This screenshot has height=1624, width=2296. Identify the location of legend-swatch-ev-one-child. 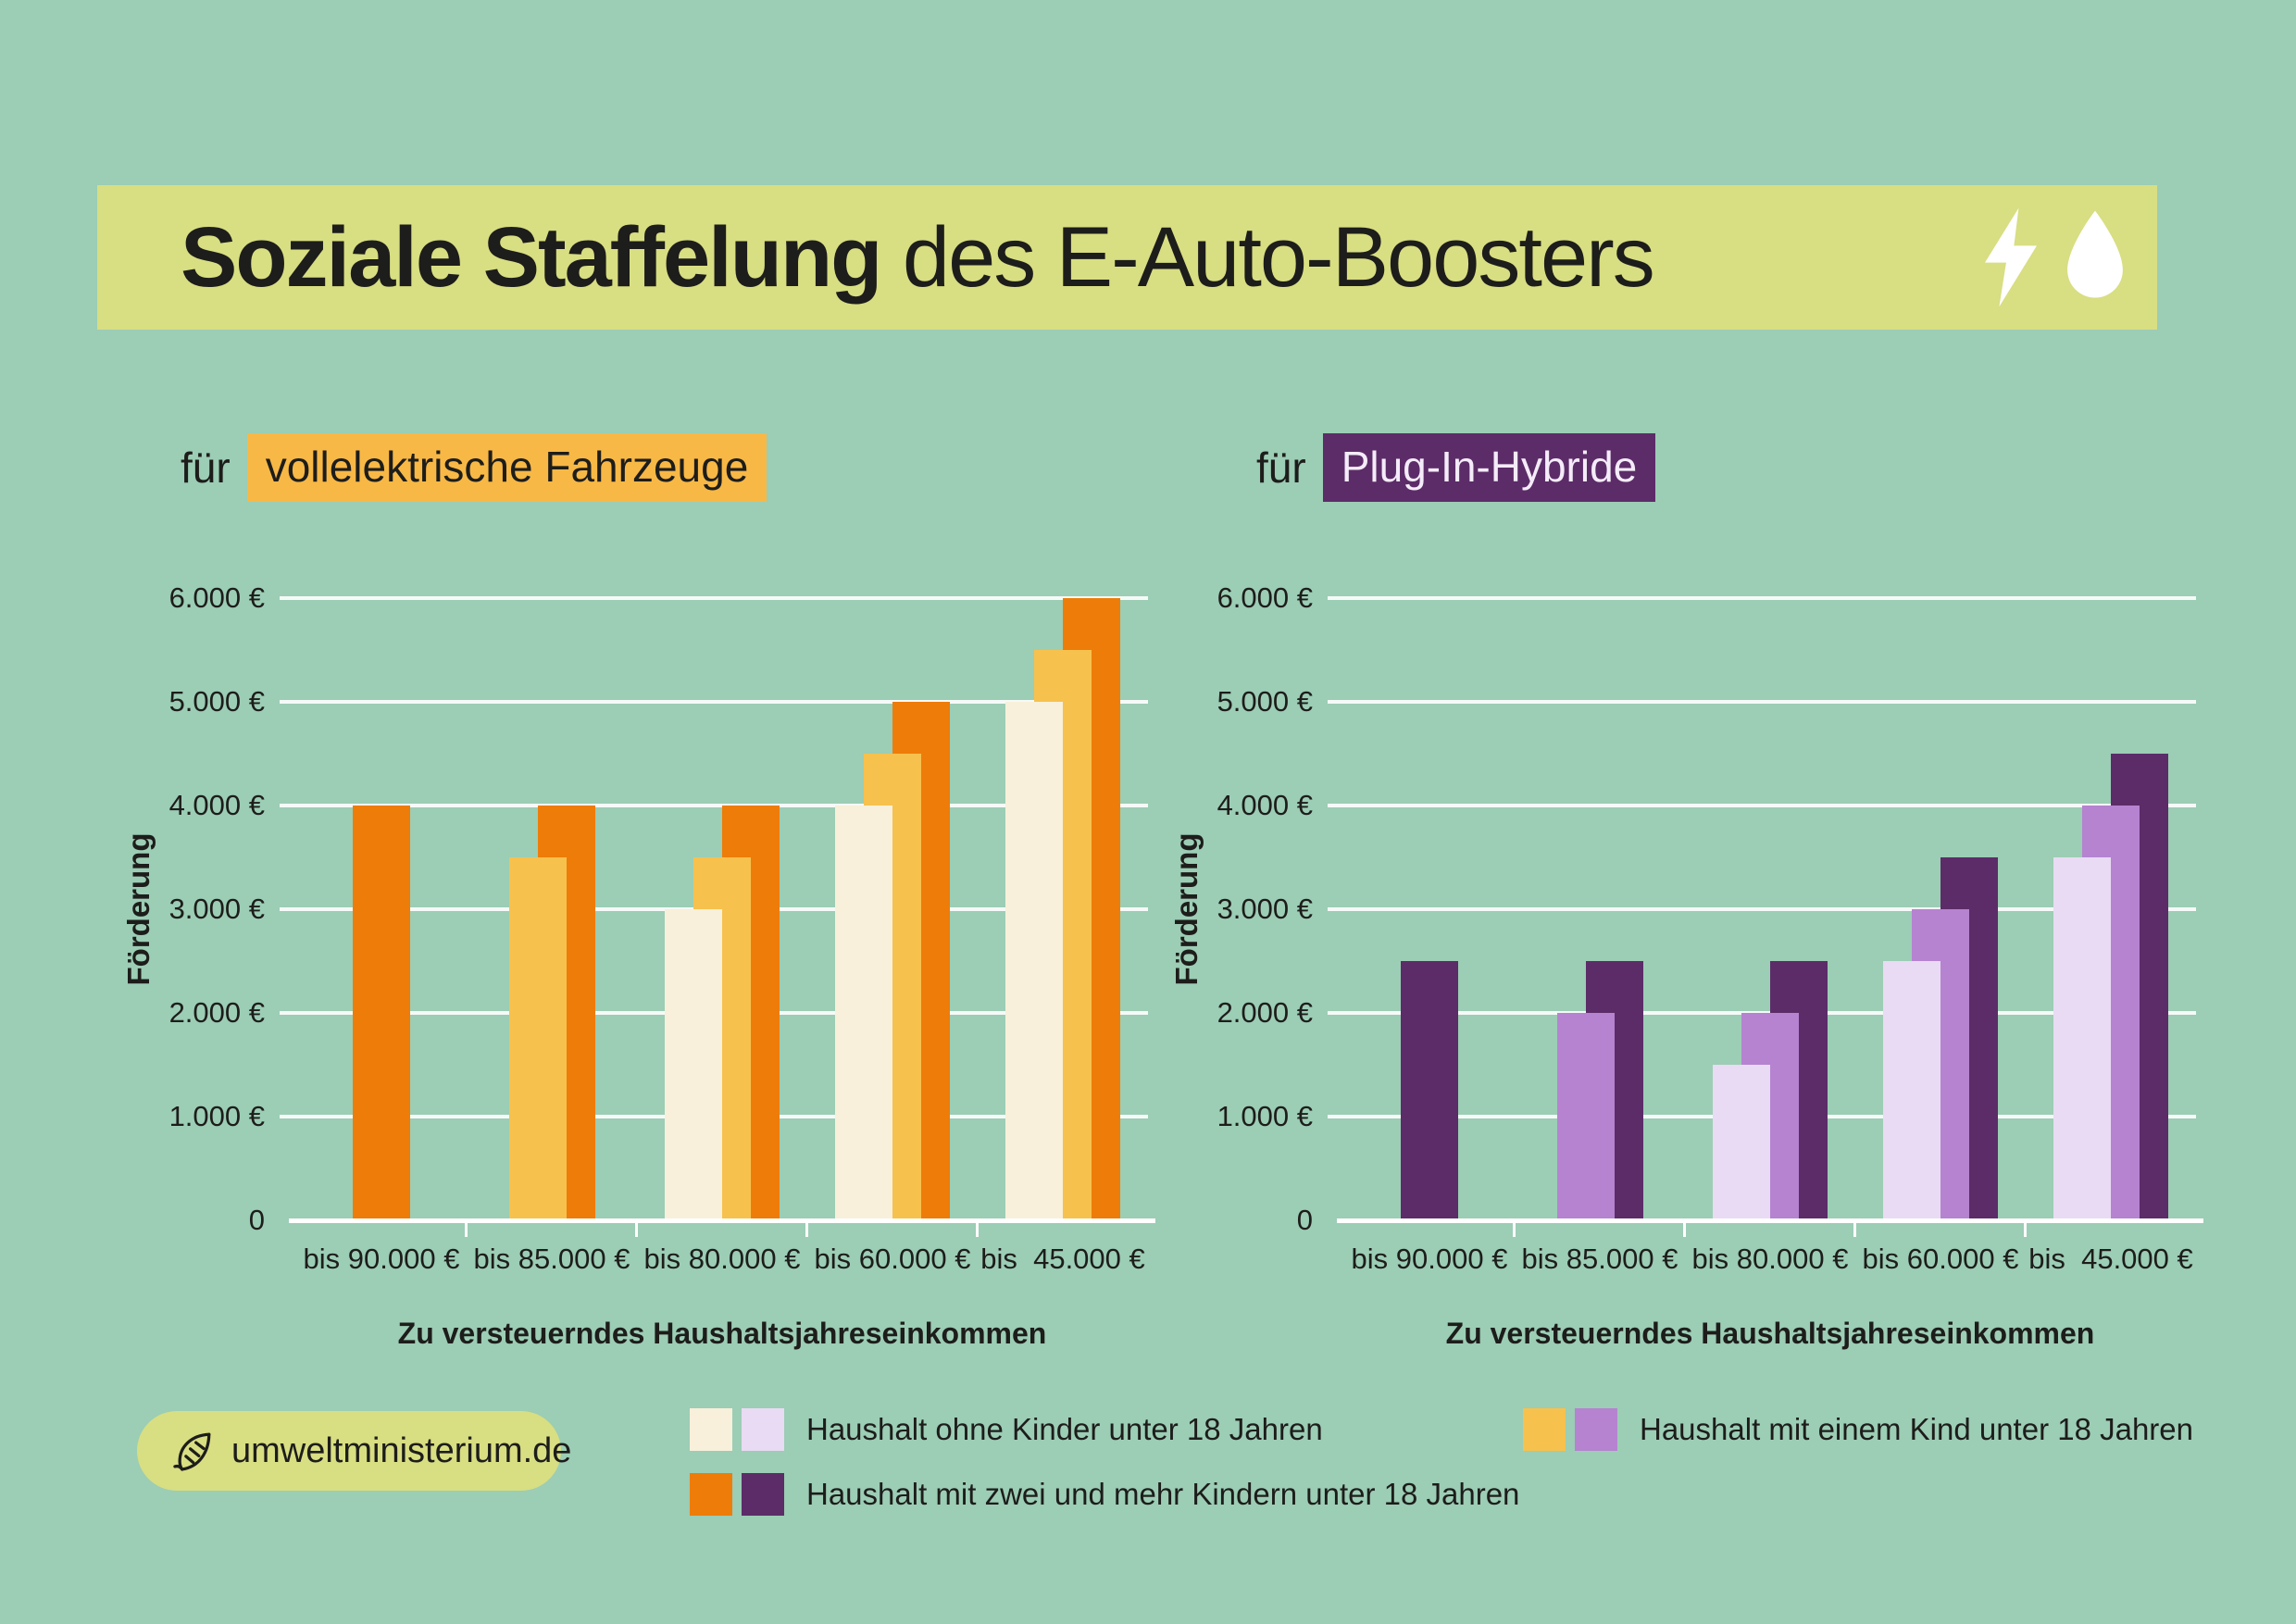
(1544, 1429).